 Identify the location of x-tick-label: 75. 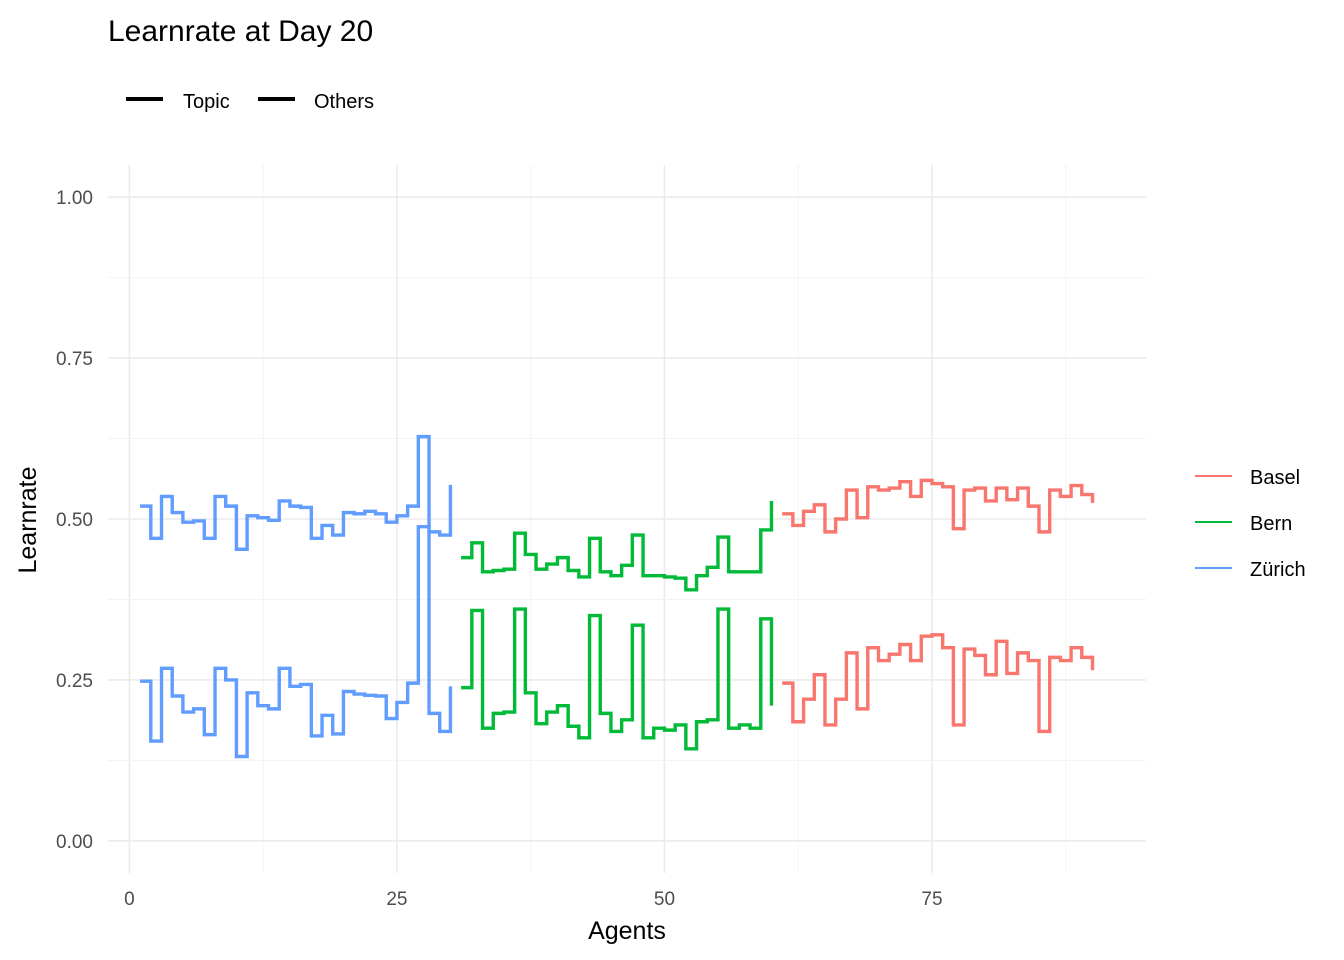
(931, 899).